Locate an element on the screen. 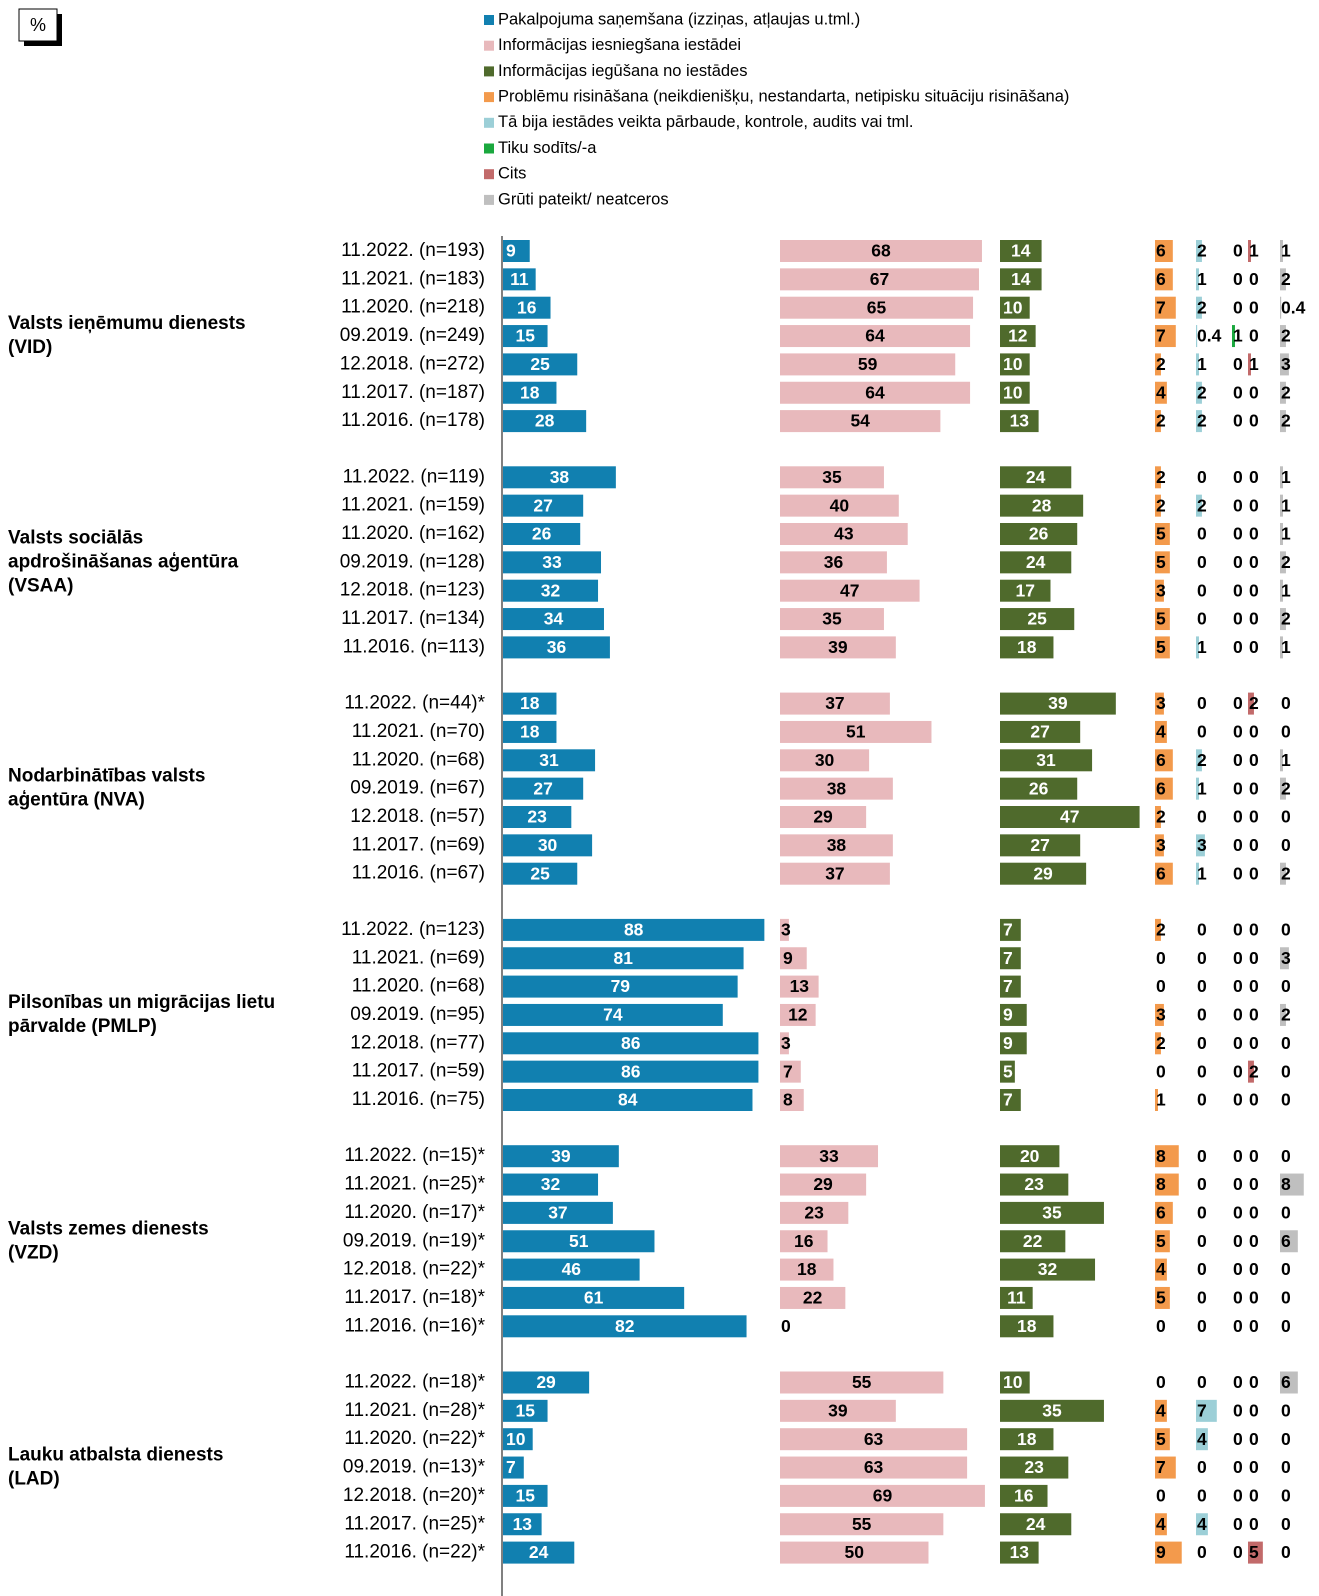 The height and width of the screenshot is (1596, 1319). value-label: 16 is located at coordinates (1024, 1496).